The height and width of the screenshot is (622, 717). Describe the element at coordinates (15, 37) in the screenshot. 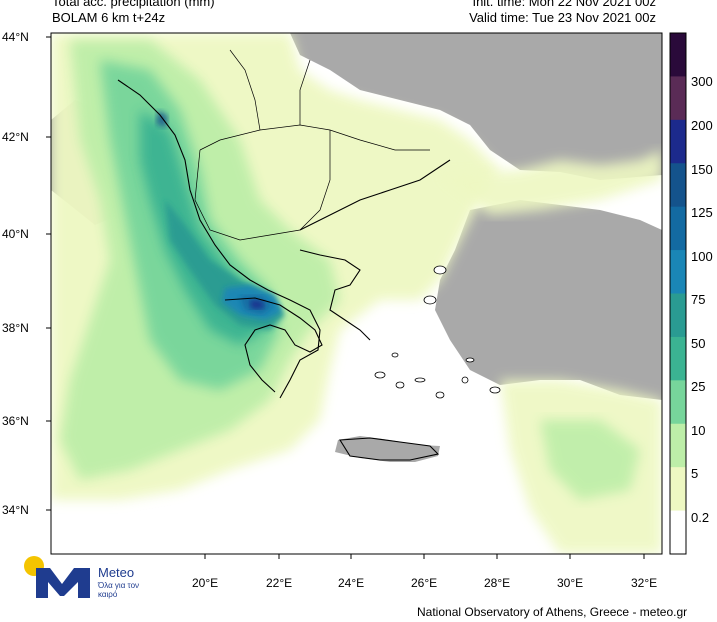

I see `lat-label-44: 44°N` at that location.